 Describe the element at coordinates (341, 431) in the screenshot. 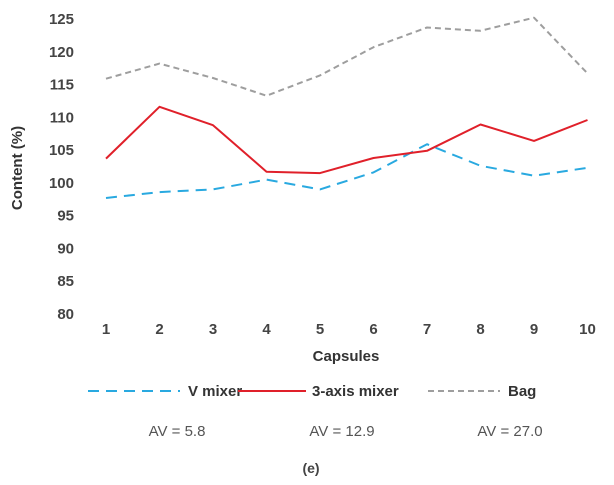

I see `av-annotation-3-axis-mixer: AV = 12.9` at that location.